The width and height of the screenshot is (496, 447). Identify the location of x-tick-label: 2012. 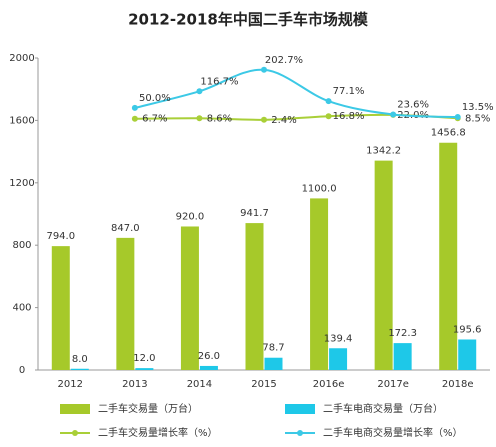
(70, 384).